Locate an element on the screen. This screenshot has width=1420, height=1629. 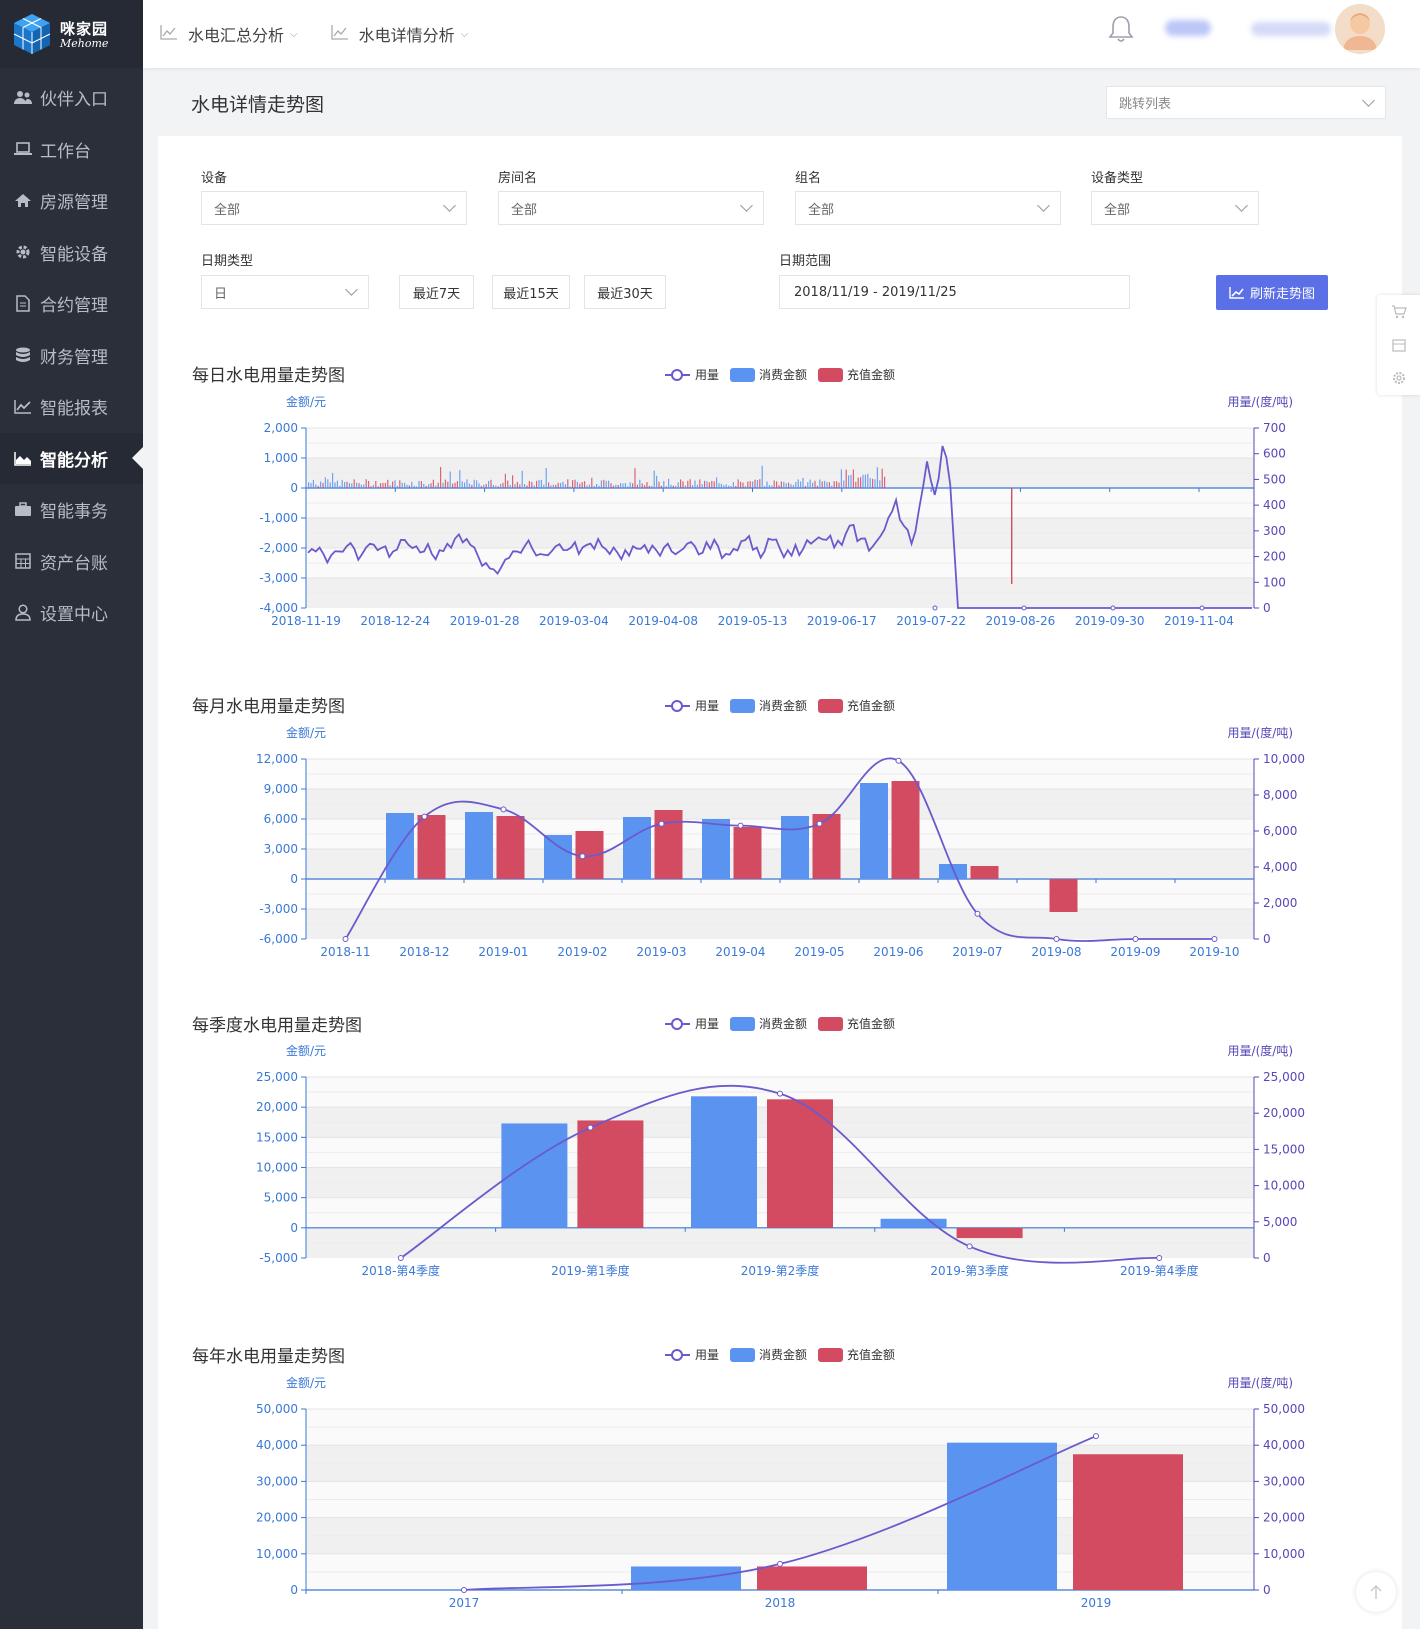
x-axis-tick-label: 2019-06-17 is located at coordinates (842, 621).